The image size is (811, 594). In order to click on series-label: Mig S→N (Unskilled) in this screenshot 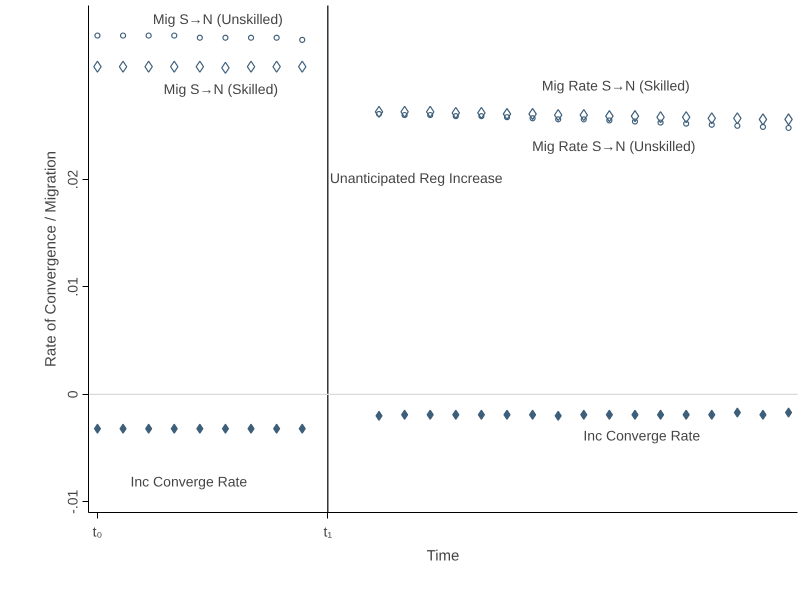, I will do `click(217, 19)`.